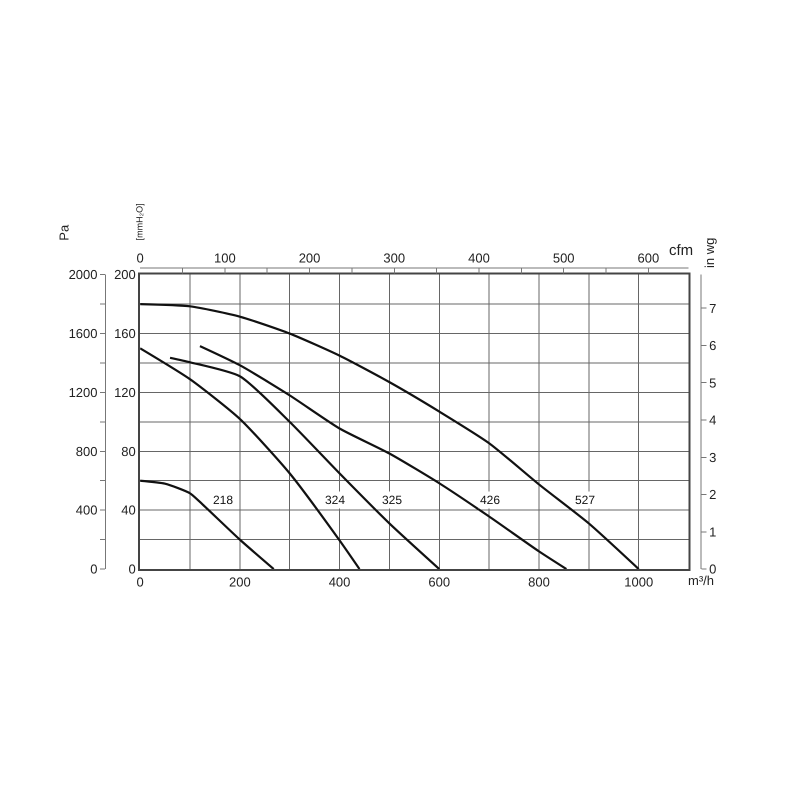 The width and height of the screenshot is (800, 800). Describe the element at coordinates (94, 569) in the screenshot. I see `y-tick-label: 0` at that location.